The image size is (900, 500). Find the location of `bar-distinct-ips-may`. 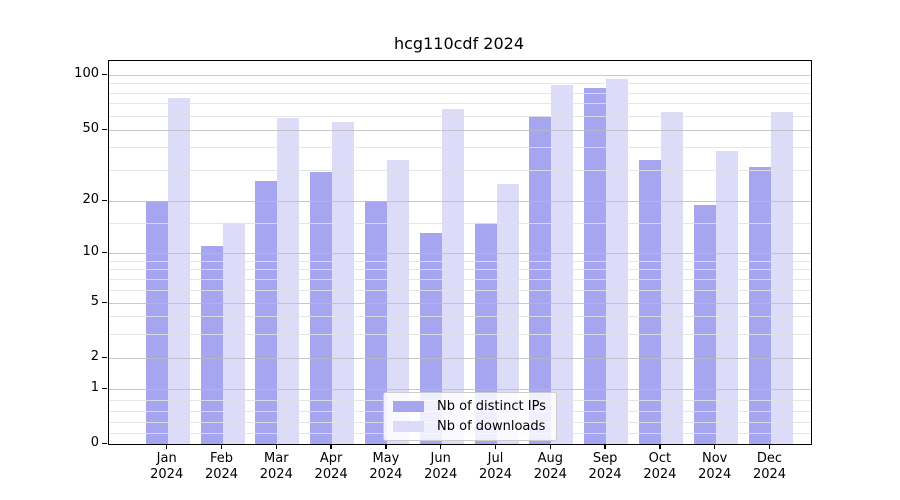

bar-distinct-ips-may is located at coordinates (375, 322).